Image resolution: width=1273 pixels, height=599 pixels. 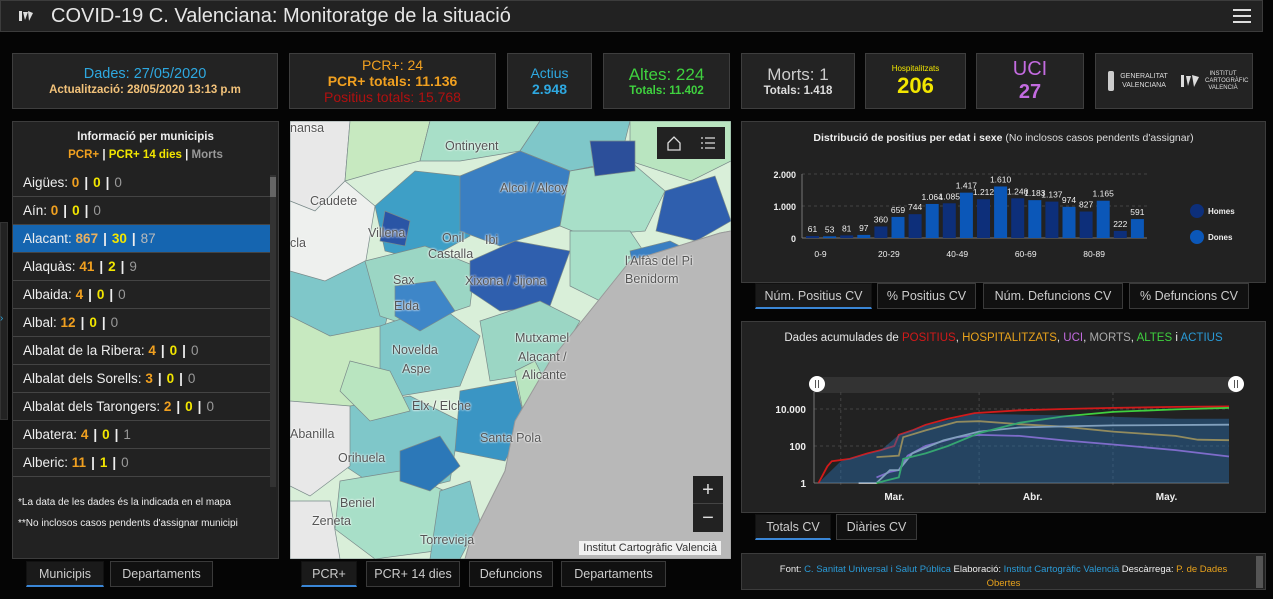 What do you see at coordinates (967, 186) in the screenshot?
I see `bar-data-label: 1.417` at bounding box center [967, 186].